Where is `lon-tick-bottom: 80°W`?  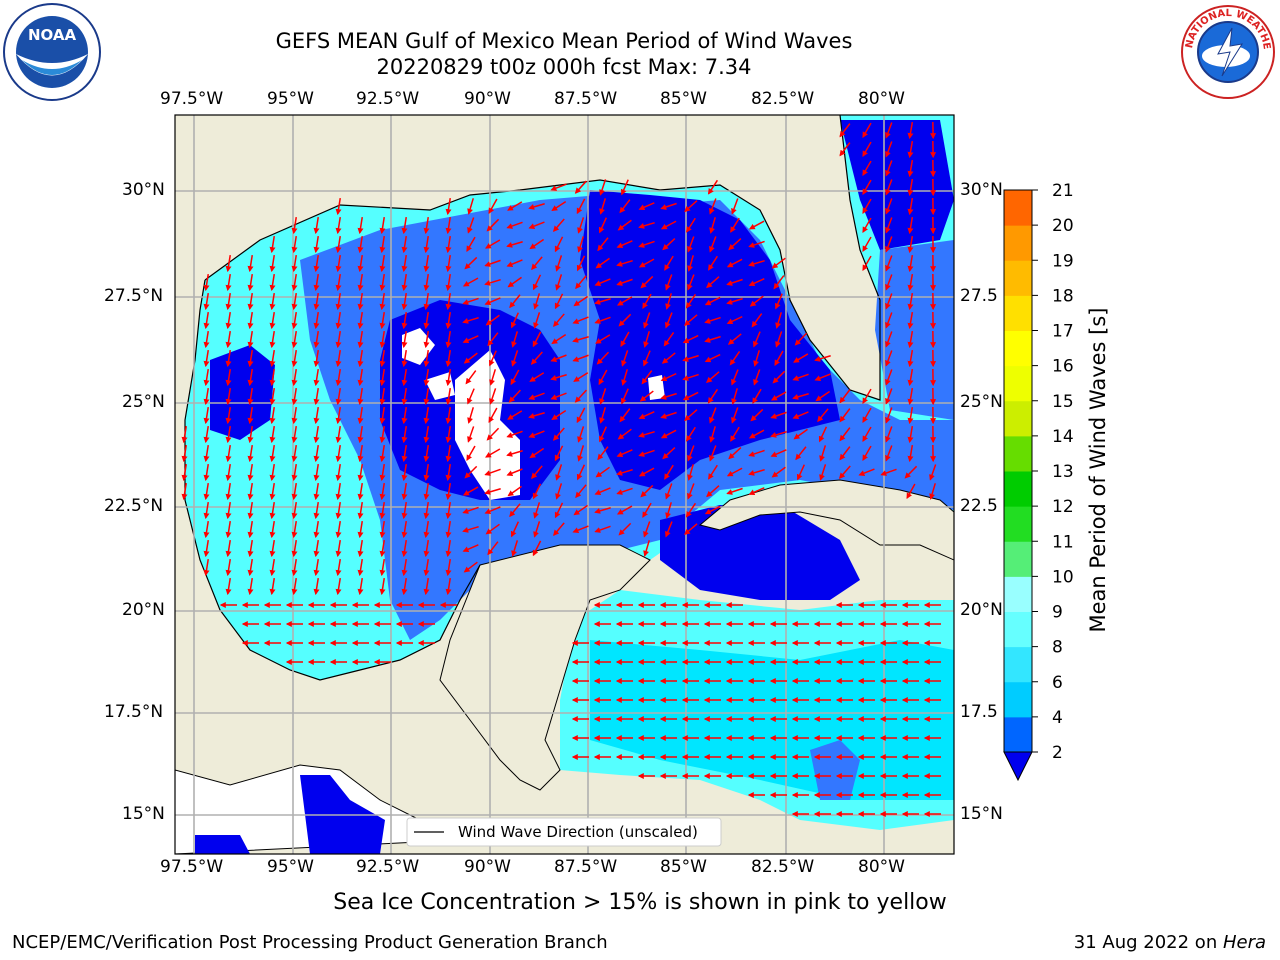 lon-tick-bottom: 80°W is located at coordinates (881, 867).